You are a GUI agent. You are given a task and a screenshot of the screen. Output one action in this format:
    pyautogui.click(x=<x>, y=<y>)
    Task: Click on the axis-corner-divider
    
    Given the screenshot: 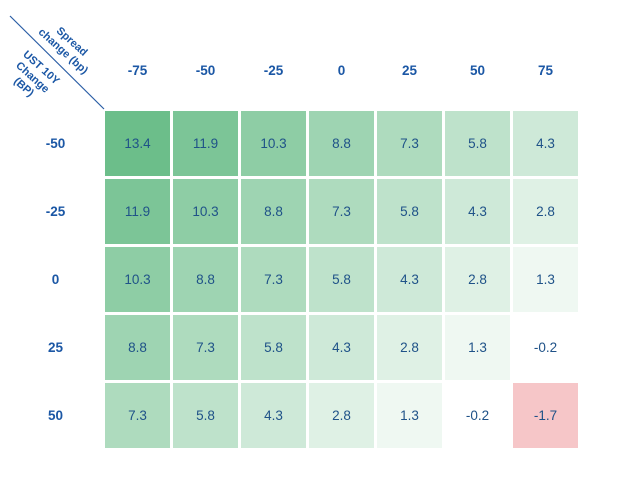 What is the action you would take?
    pyautogui.click(x=57, y=62)
    